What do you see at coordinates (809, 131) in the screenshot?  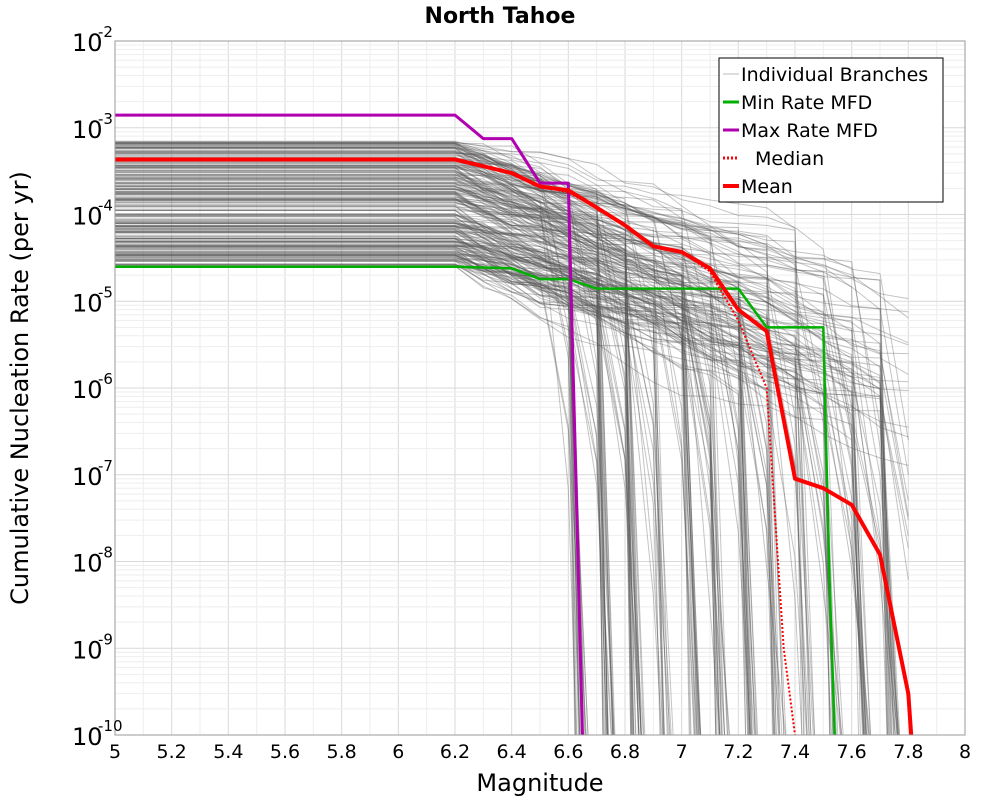 I see `legend-label: Max Rate MFD` at bounding box center [809, 131].